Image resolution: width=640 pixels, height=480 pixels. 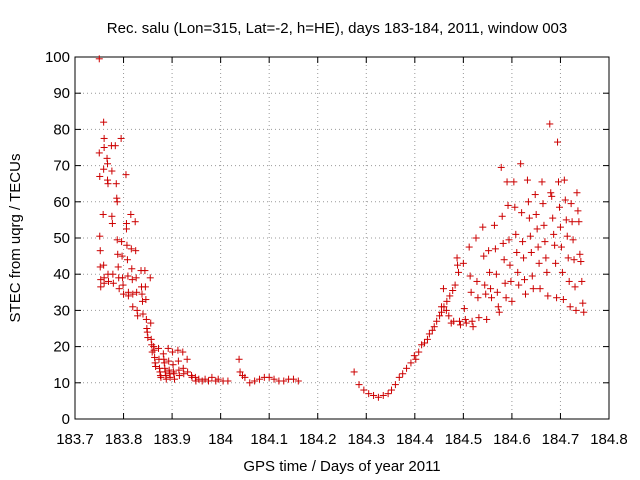 I want to click on y-tick-label: 70, so click(x=61, y=166).